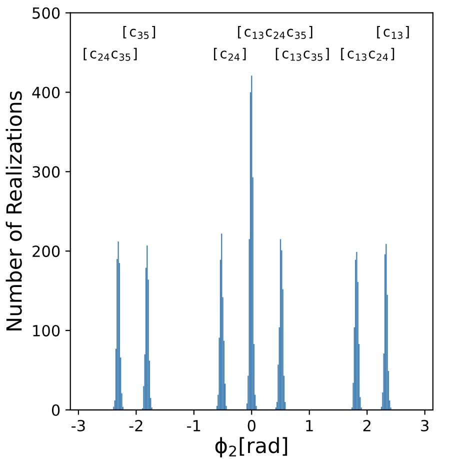 This screenshot has width=463, height=459. What do you see at coordinates (46, 252) in the screenshot?
I see `y-tick-label: 200` at bounding box center [46, 252].